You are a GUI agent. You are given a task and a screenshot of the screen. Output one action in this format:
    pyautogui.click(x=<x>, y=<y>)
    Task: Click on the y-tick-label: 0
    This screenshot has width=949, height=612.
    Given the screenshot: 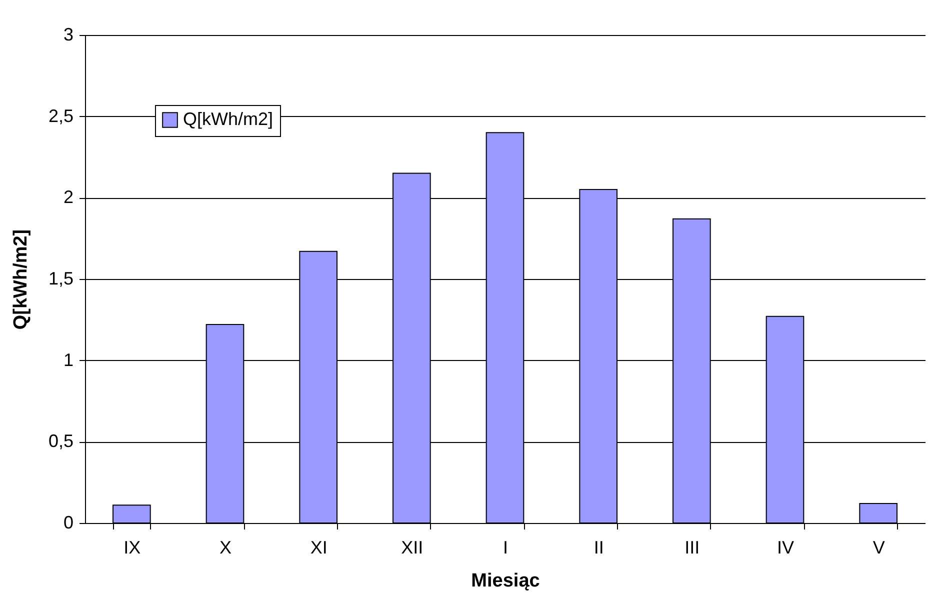 What is the action you would take?
    pyautogui.click(x=68, y=522)
    